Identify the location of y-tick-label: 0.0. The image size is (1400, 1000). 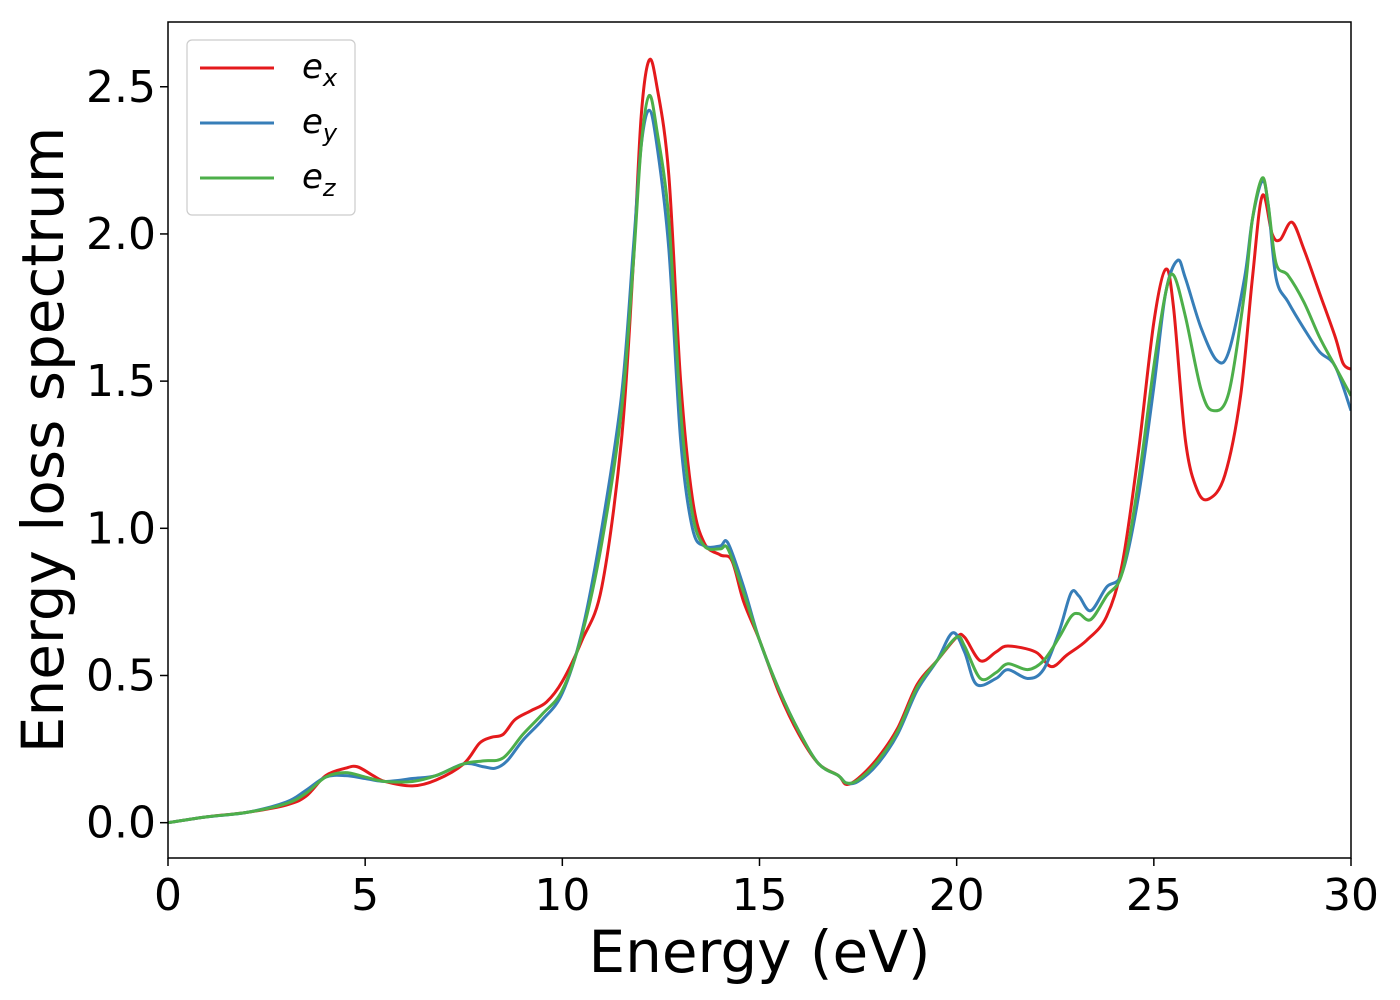
(121, 823).